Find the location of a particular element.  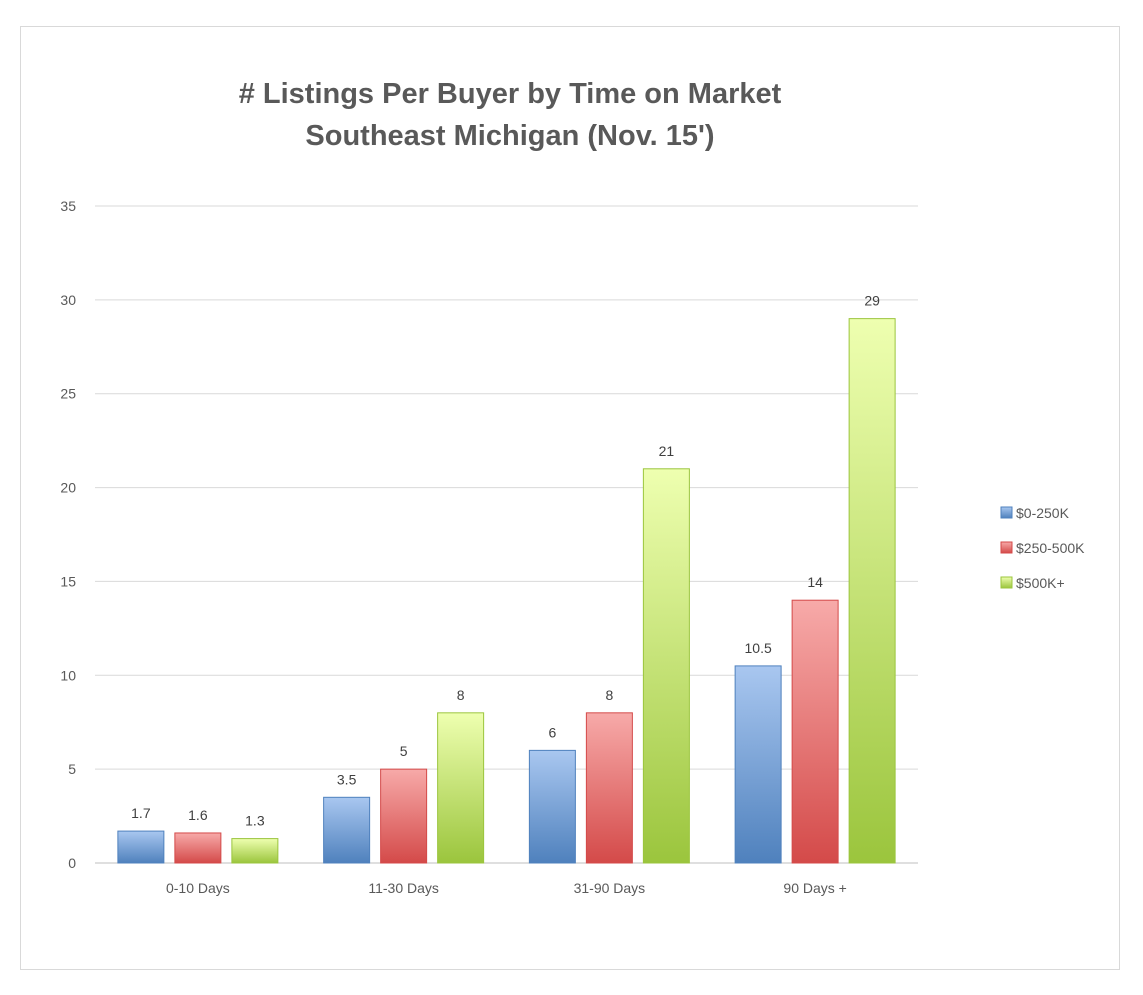

y-axis-ticks: 0 5 10 15 20 25 30 35 is located at coordinates (68, 534).